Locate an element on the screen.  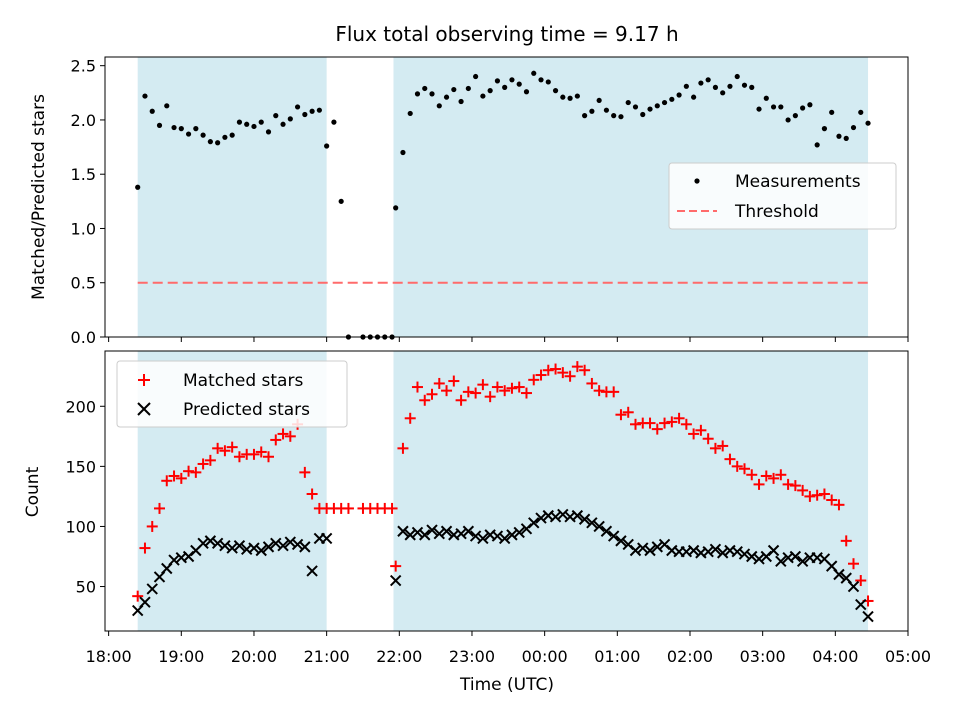
y-tick-label: 200 is located at coordinates (80, 406).